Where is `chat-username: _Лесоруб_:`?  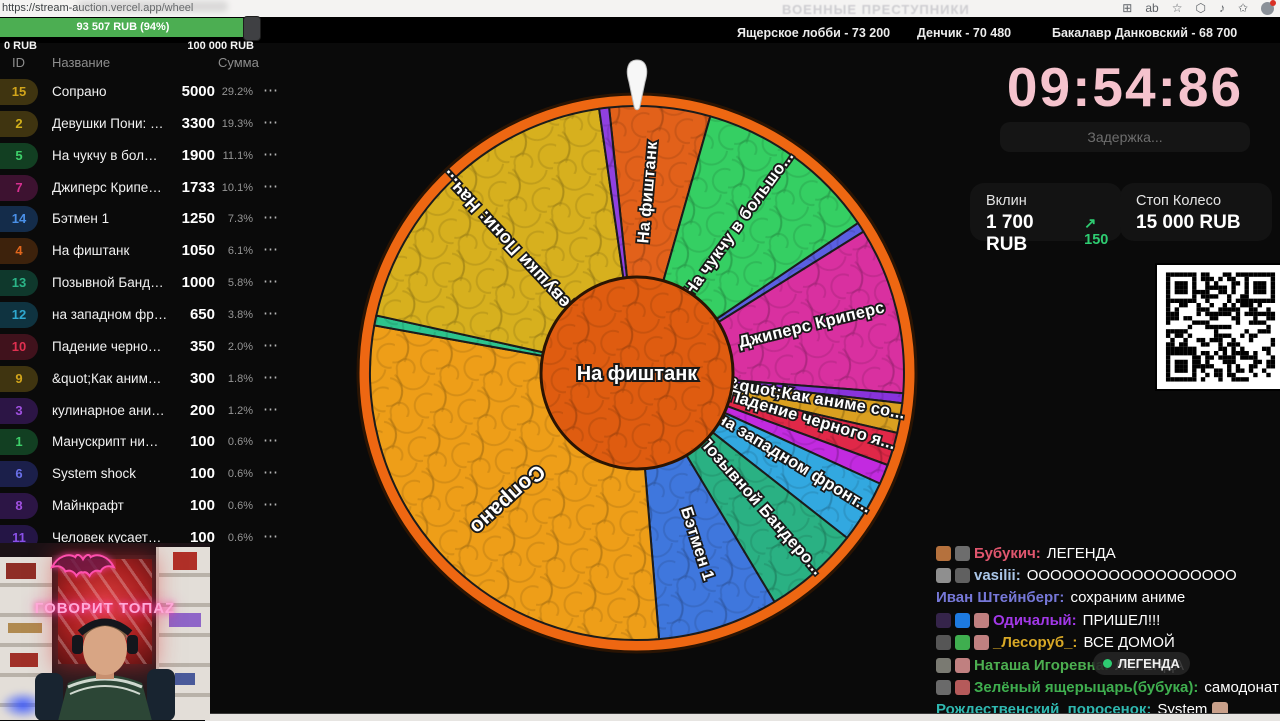 chat-username: _Лесоруб_: is located at coordinates (1035, 643).